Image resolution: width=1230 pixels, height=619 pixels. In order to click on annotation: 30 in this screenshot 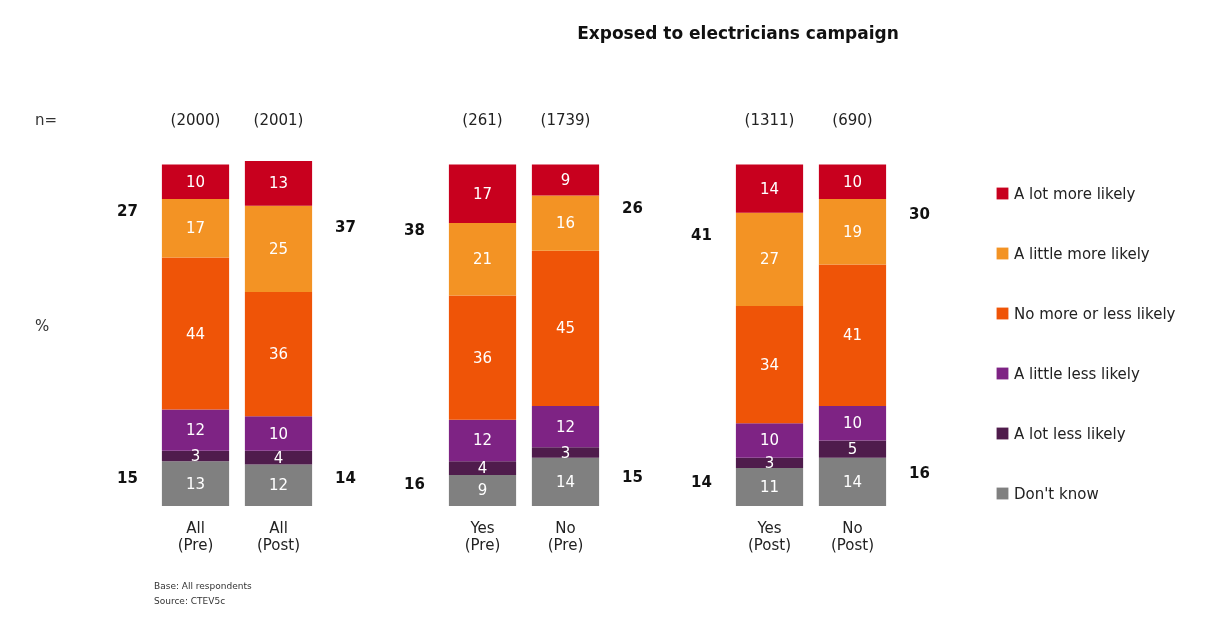, I will do `click(919, 214)`.